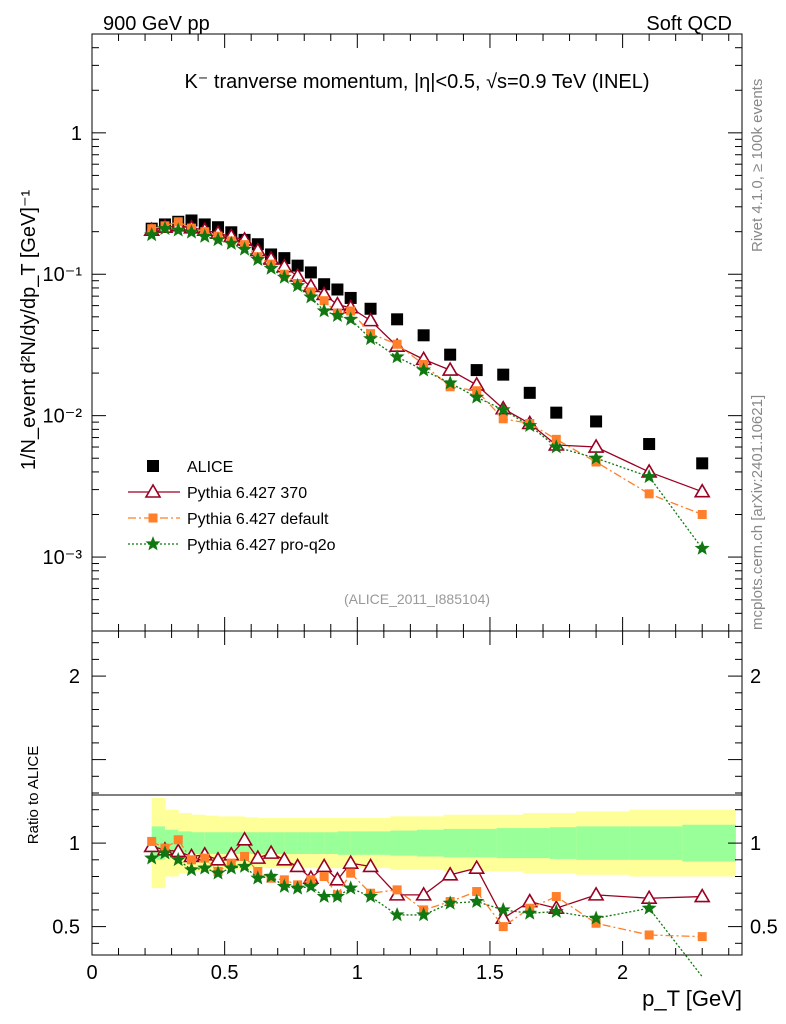 This screenshot has height=1024, width=786. I want to click on analysis-id: (ALICE_2011_I885104), so click(417, 599).